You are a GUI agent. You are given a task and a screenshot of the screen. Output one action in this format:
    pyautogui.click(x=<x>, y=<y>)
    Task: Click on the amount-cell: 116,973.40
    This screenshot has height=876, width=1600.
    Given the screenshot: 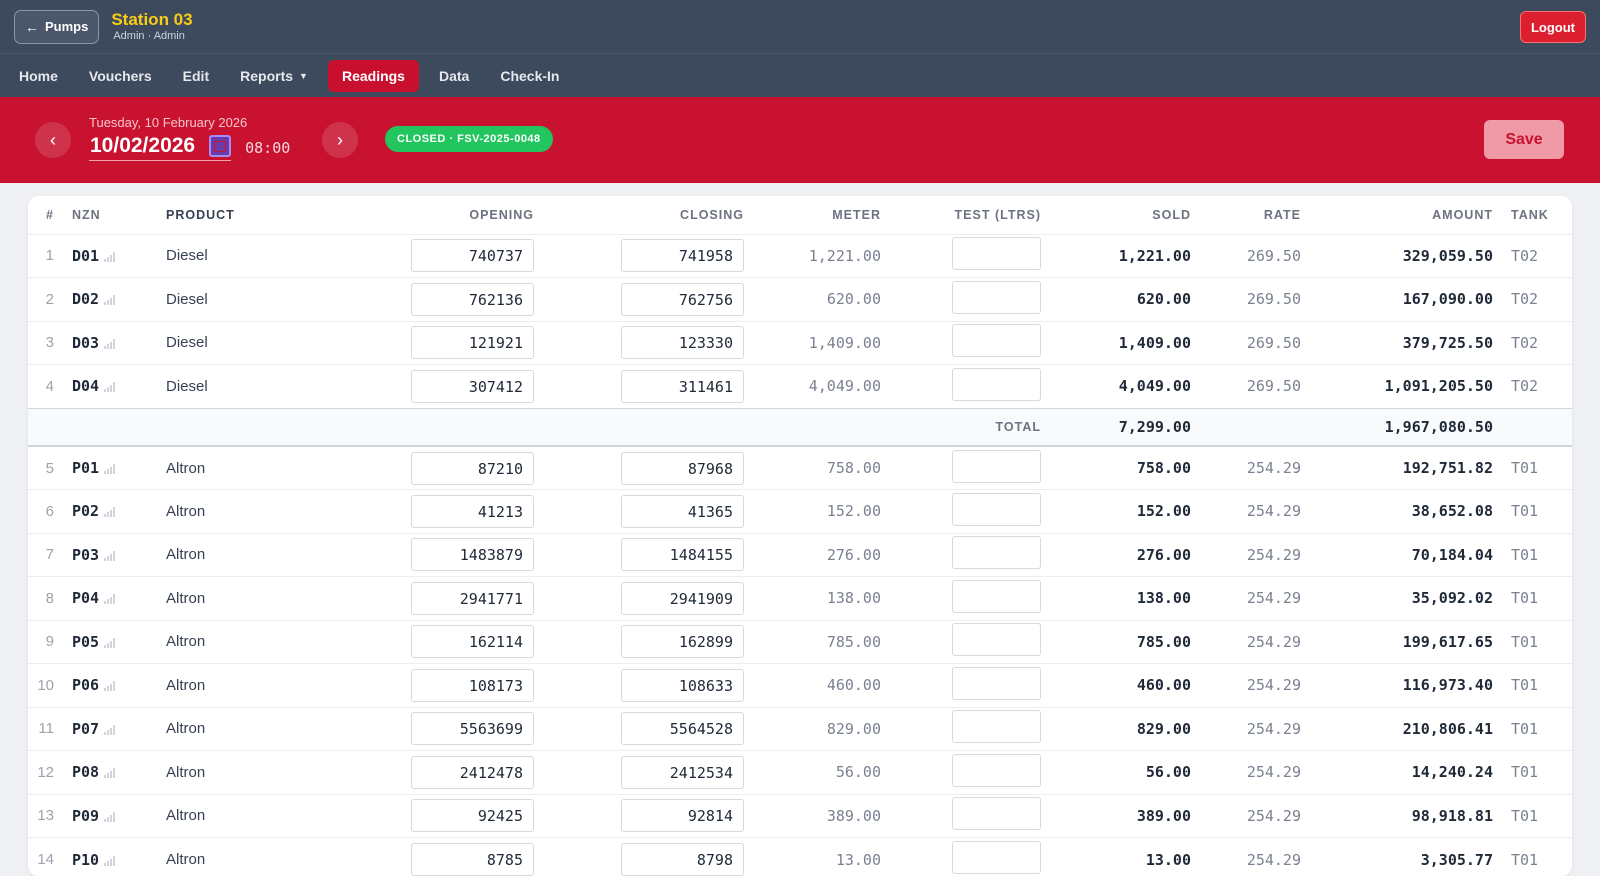 What is the action you would take?
    pyautogui.click(x=1397, y=686)
    